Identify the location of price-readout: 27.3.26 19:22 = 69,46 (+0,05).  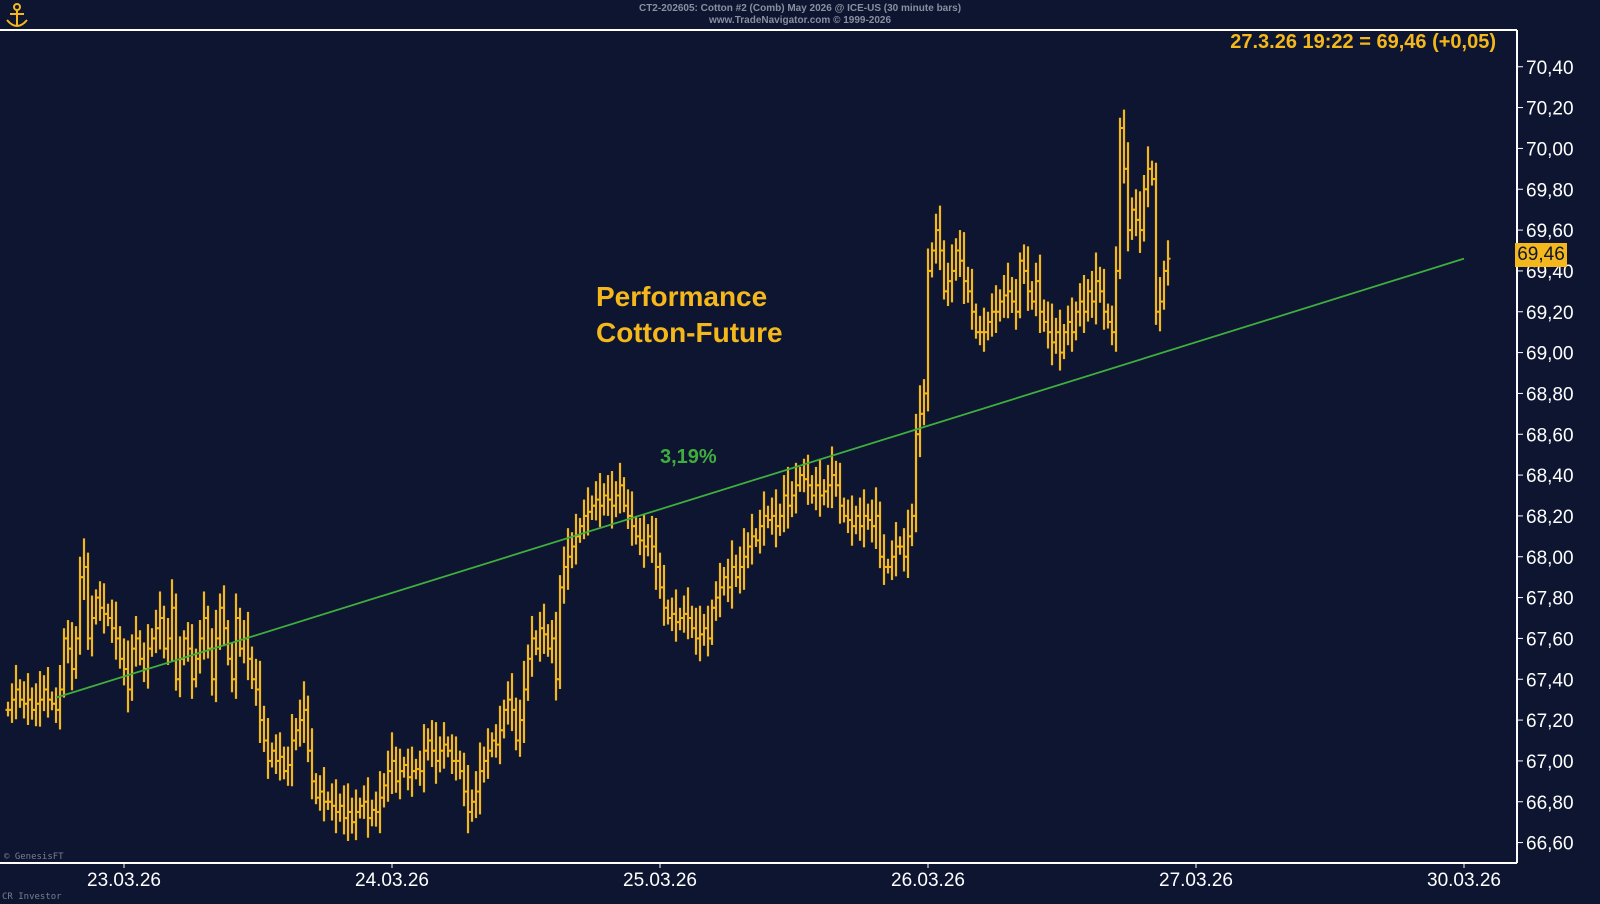
(1363, 42).